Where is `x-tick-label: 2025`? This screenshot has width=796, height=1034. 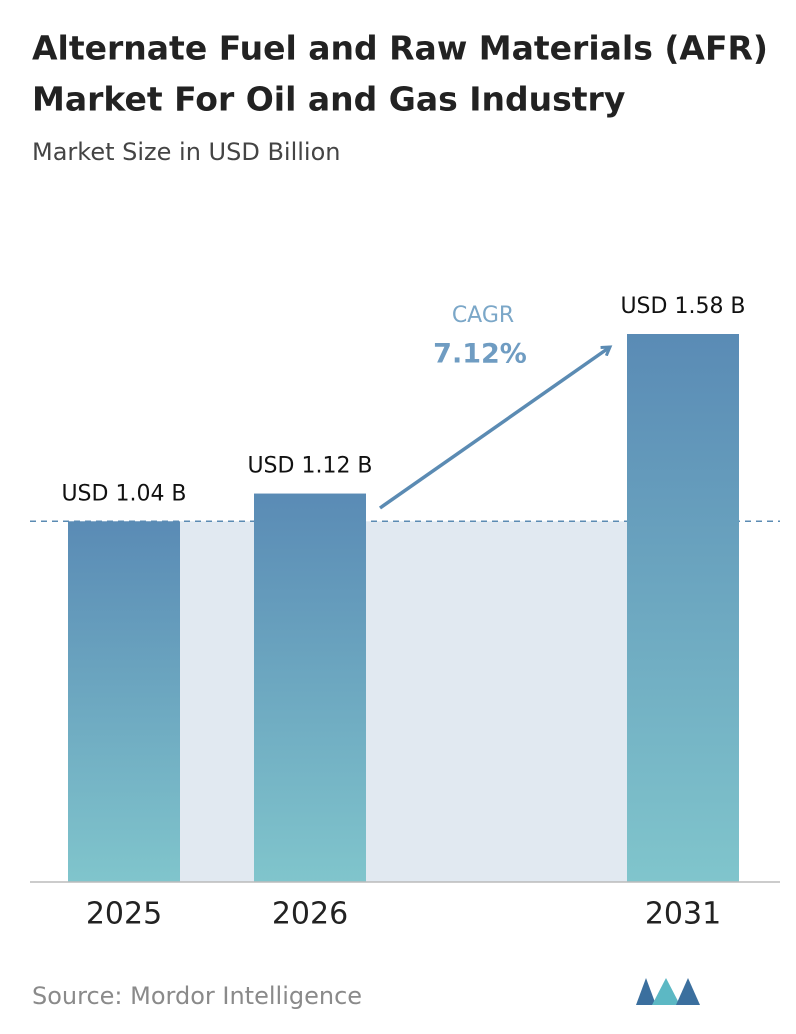 x-tick-label: 2025 is located at coordinates (124, 914).